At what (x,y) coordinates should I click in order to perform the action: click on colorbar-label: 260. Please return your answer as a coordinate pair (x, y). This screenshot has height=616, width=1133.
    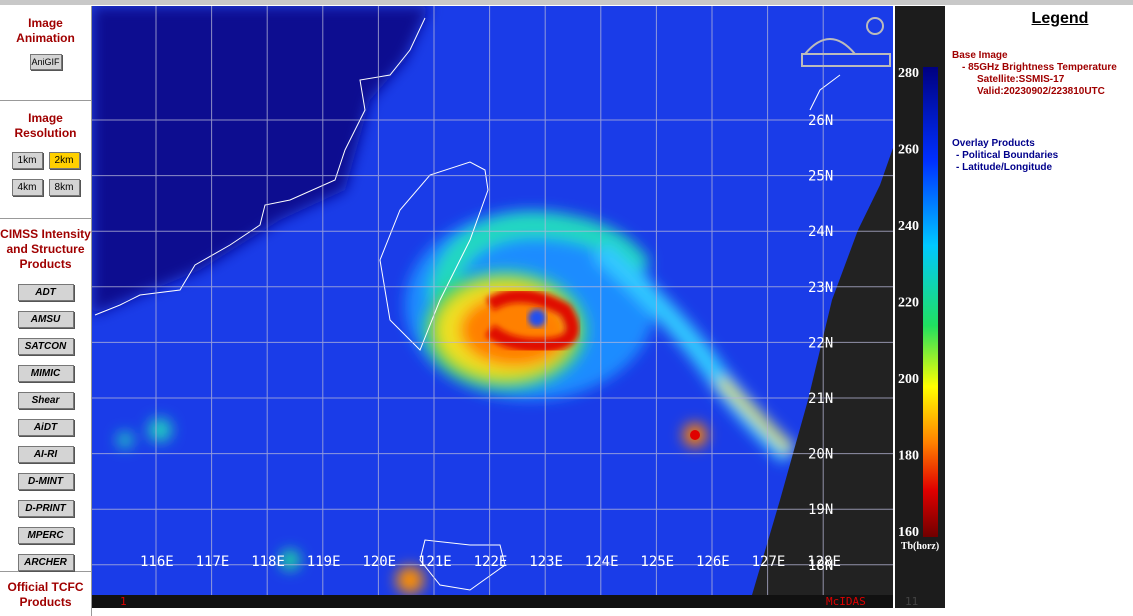
    Looking at the image, I should click on (908, 150).